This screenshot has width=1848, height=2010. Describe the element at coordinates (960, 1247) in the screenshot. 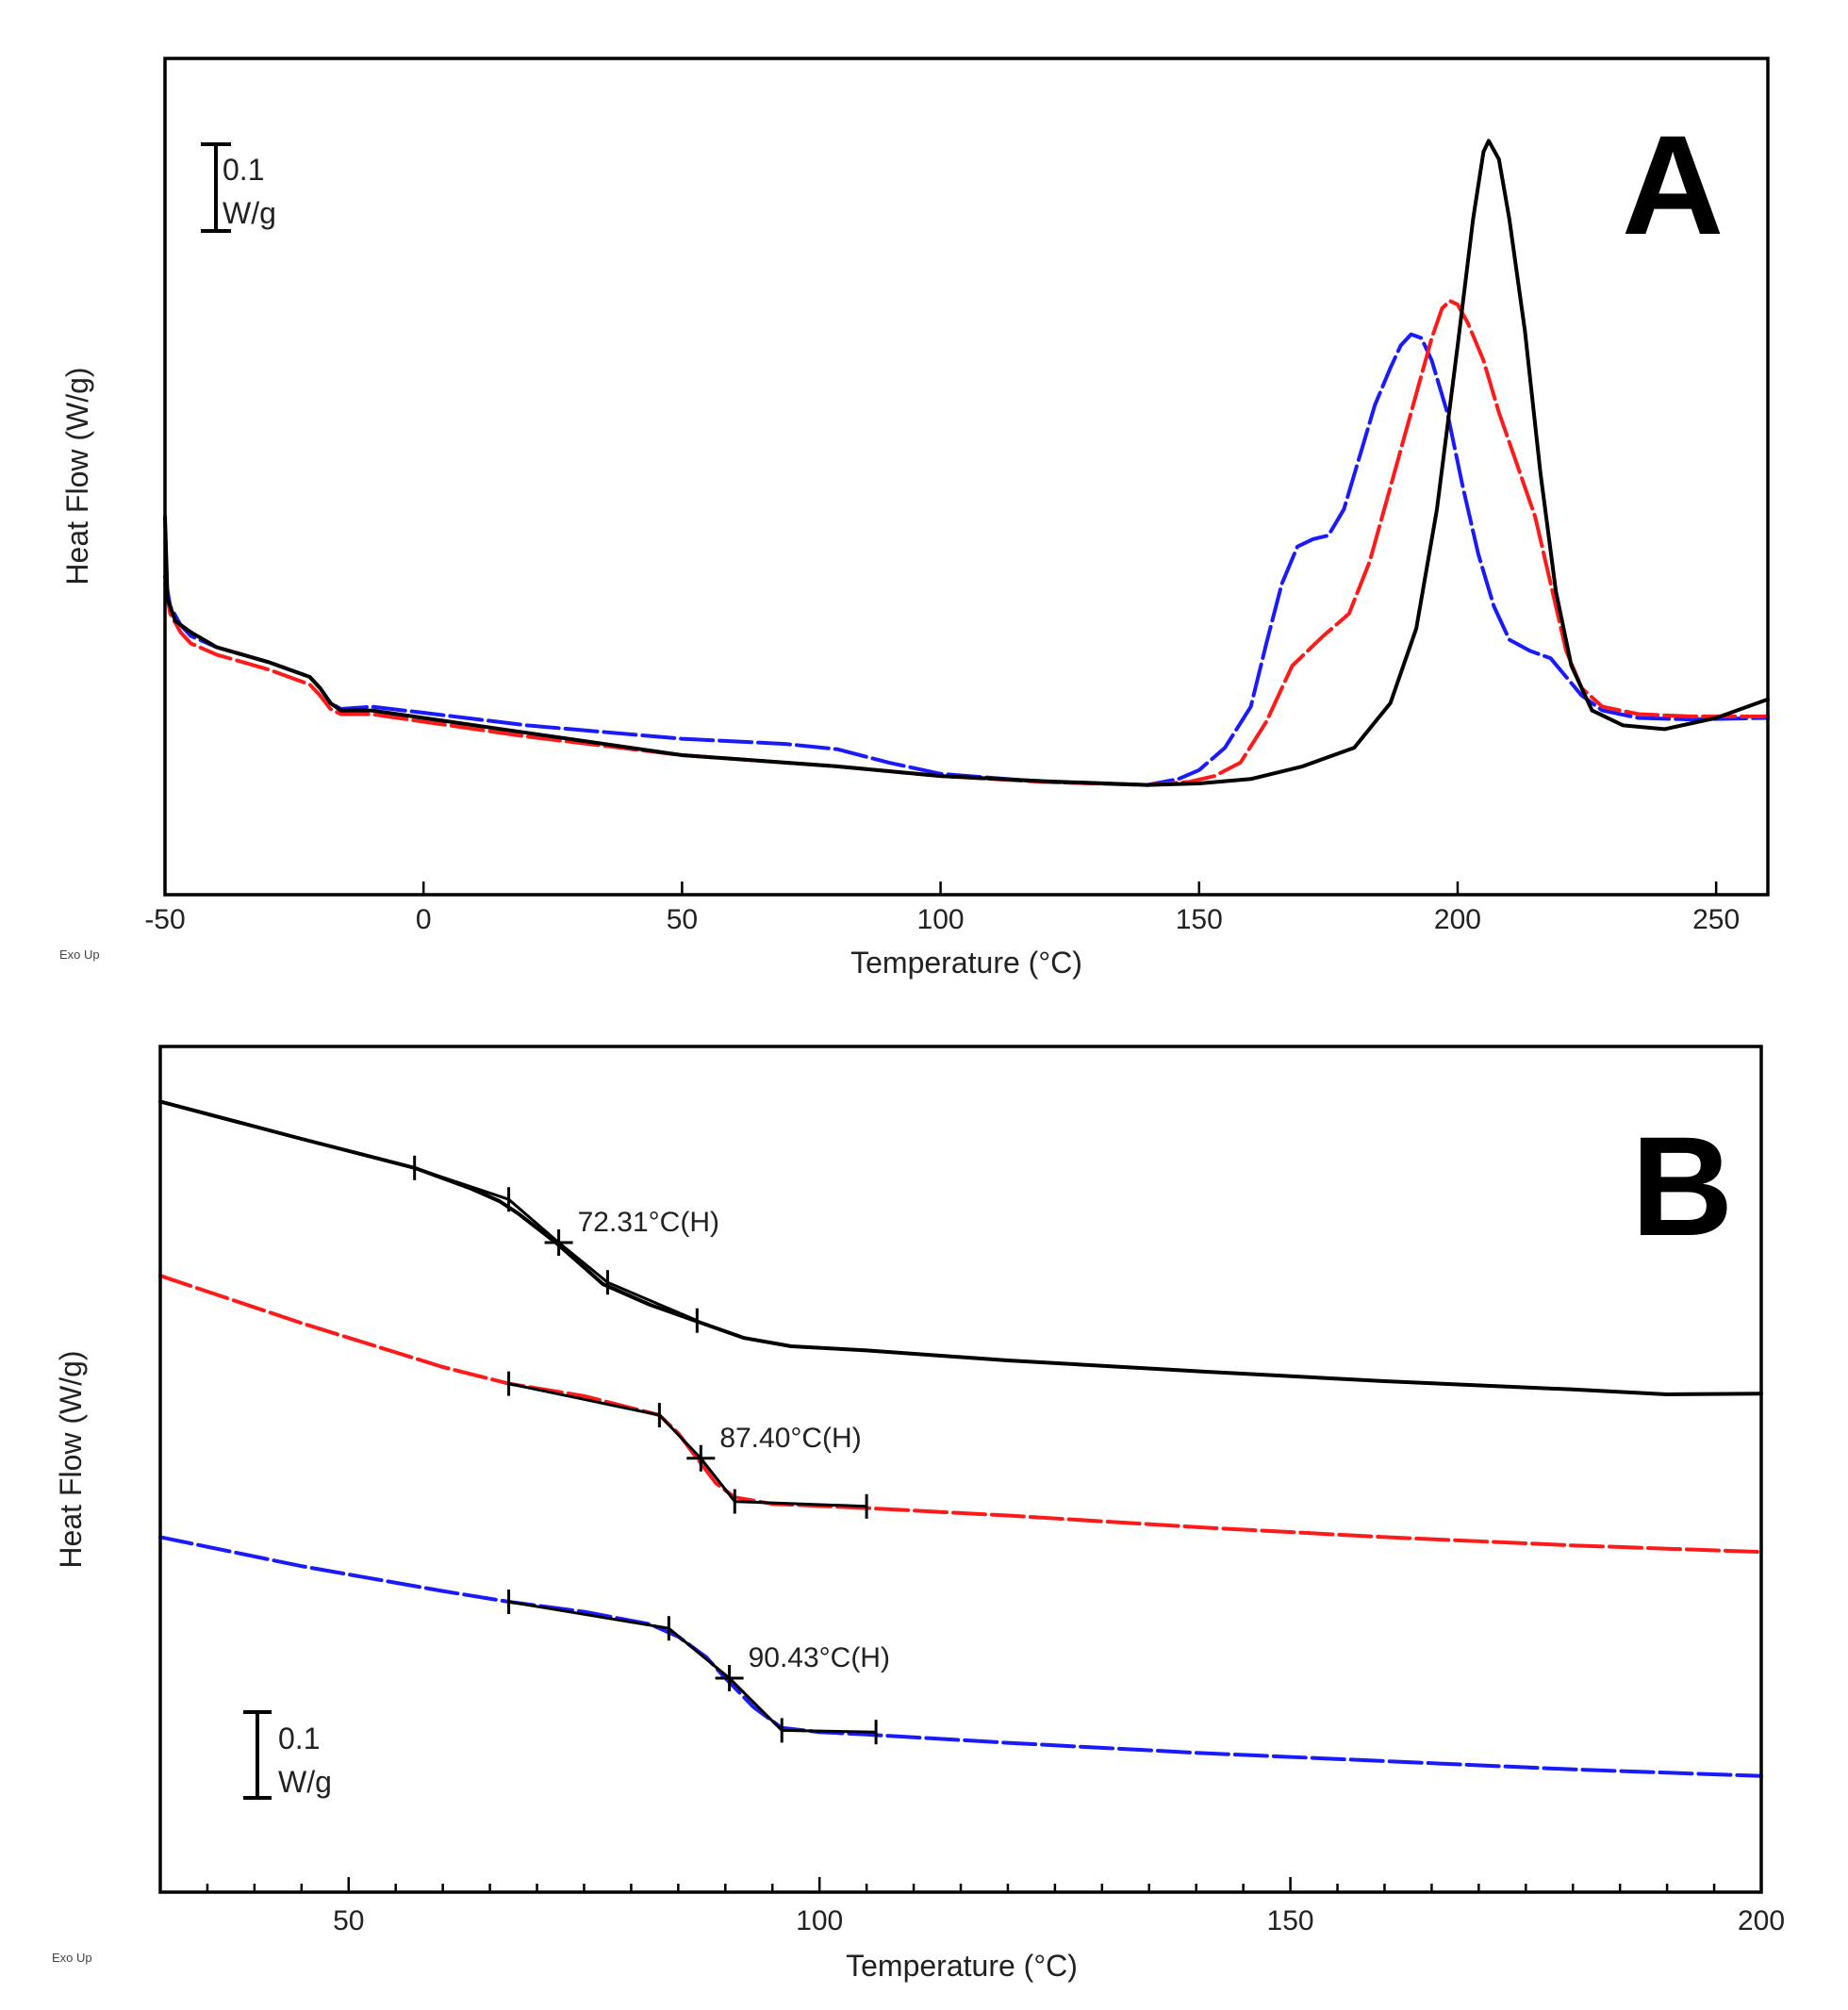

I see `series-line-black` at that location.